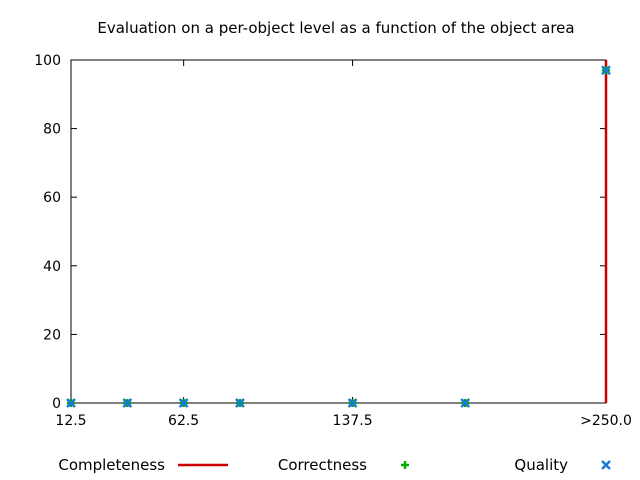 The height and width of the screenshot is (480, 640). I want to click on y-tick-label: 40, so click(52, 267).